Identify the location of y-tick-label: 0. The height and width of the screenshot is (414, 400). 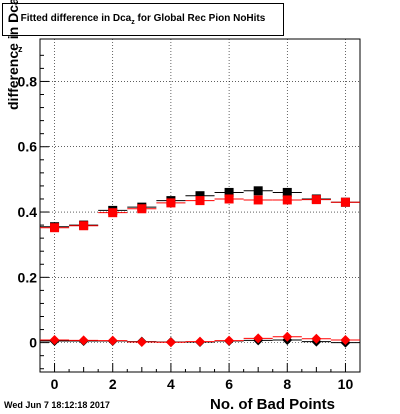
(33, 343).